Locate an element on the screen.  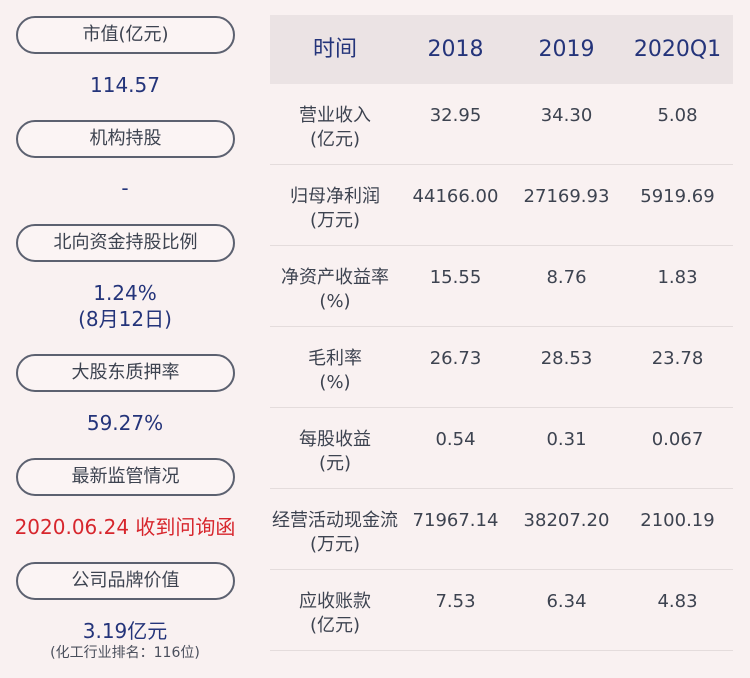
metric-name: 每股收益 is located at coordinates (335, 439).